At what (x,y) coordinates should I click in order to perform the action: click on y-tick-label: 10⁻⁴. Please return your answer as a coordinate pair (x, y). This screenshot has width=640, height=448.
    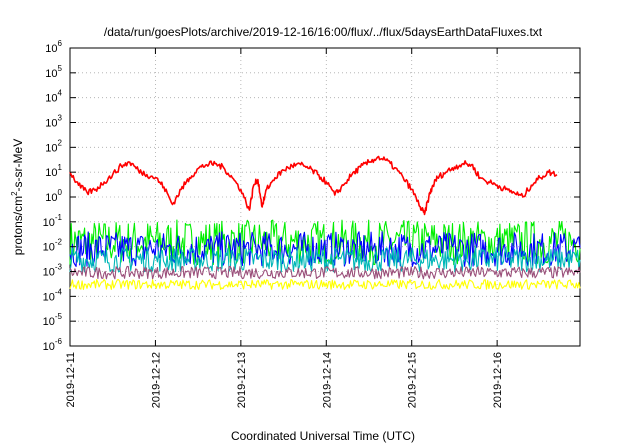
    Looking at the image, I should click on (53, 295).